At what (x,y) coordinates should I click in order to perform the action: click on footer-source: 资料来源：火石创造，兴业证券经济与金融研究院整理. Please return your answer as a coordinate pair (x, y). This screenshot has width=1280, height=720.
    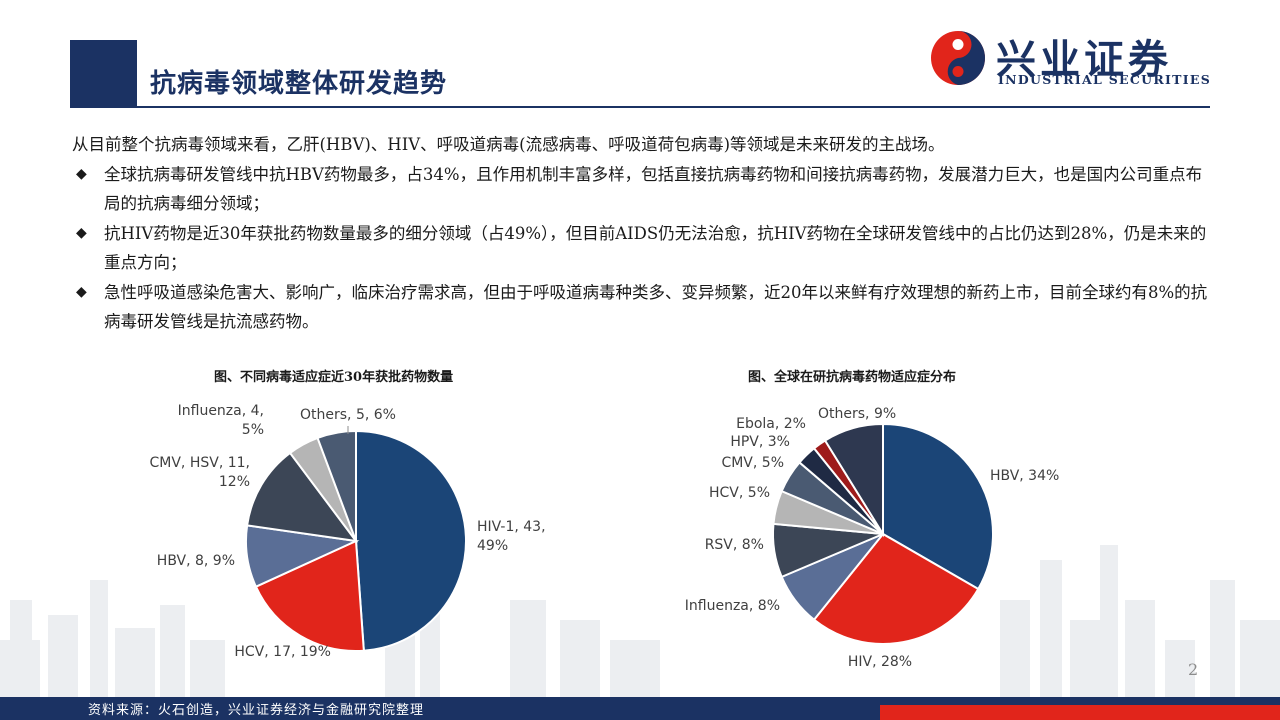
    Looking at the image, I should click on (256, 710).